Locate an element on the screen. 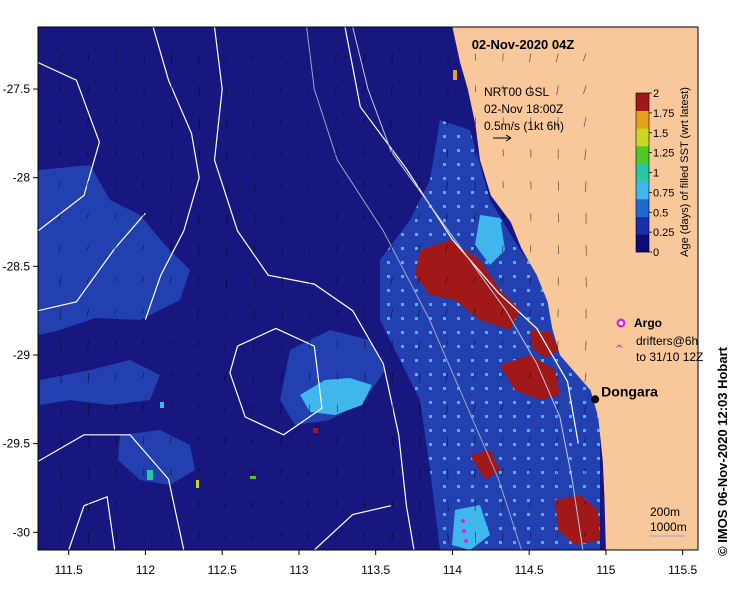  colorbar-tick-label: 0 is located at coordinates (656, 253).